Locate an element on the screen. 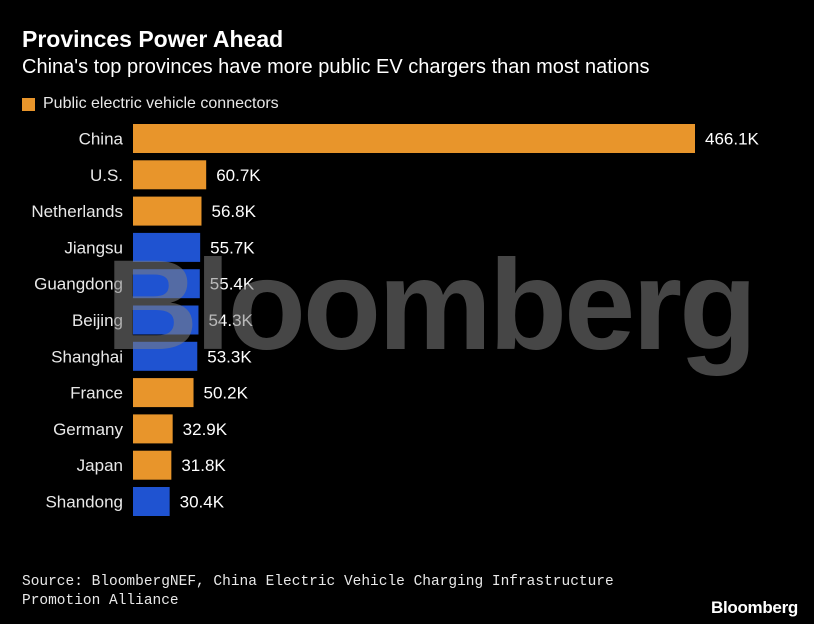 This screenshot has width=814, height=624. value-label: 466.1K is located at coordinates (732, 139).